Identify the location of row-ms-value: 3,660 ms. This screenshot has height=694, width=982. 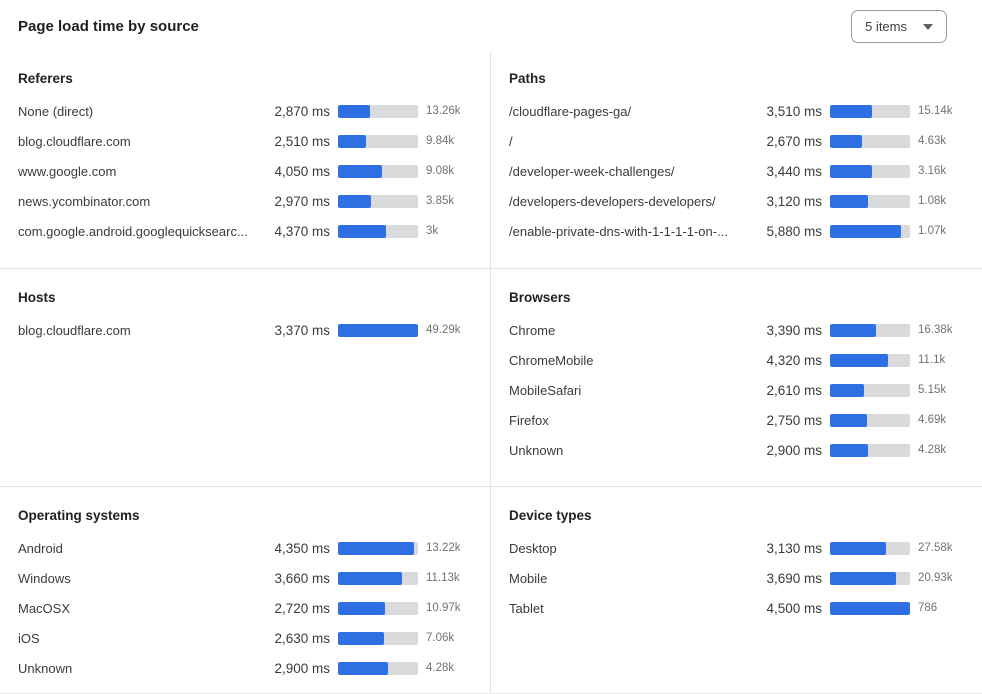
(302, 578).